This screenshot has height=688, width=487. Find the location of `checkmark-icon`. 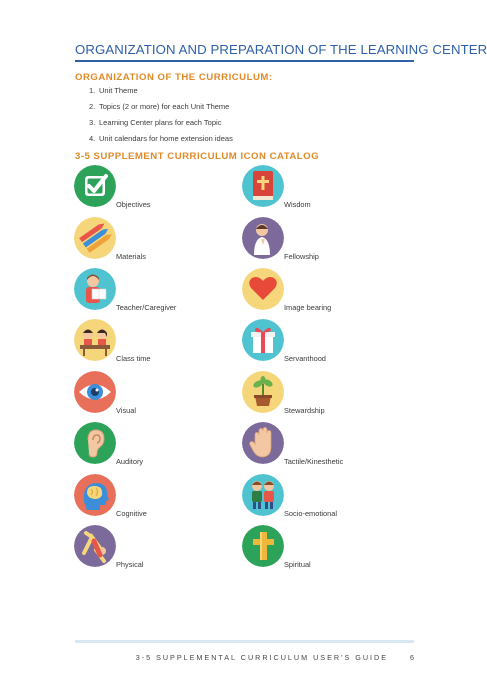

checkmark-icon is located at coordinates (95, 186).